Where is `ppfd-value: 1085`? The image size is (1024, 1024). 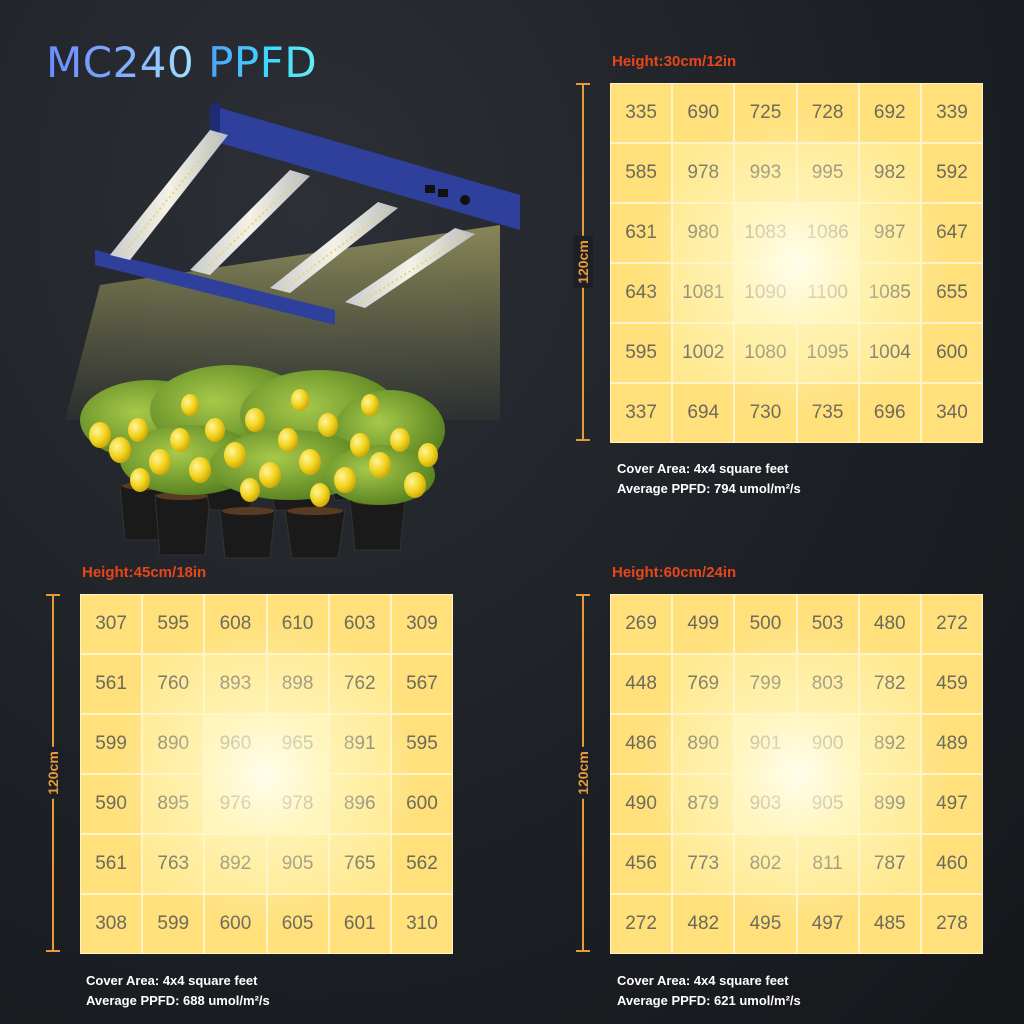
ppfd-value: 1085 is located at coordinates (889, 292).